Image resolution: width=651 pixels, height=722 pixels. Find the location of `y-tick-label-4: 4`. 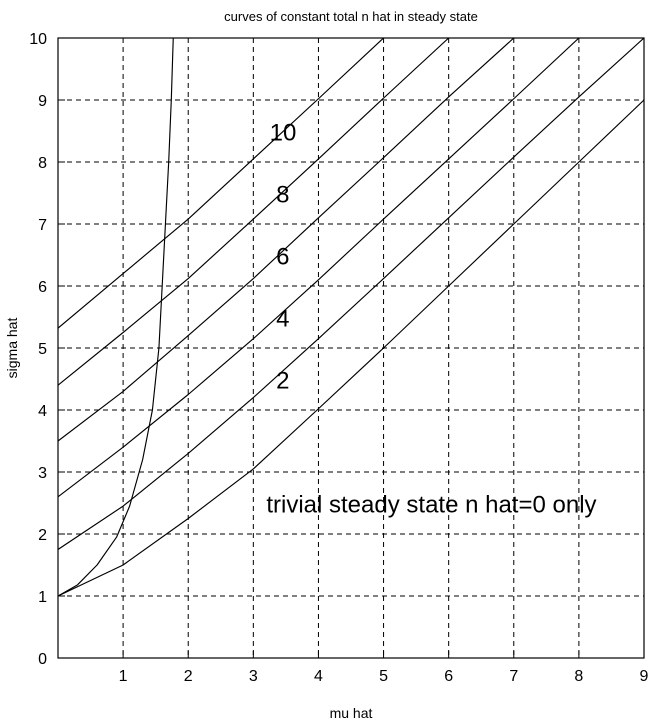

y-tick-label-4: 4 is located at coordinates (42, 411).